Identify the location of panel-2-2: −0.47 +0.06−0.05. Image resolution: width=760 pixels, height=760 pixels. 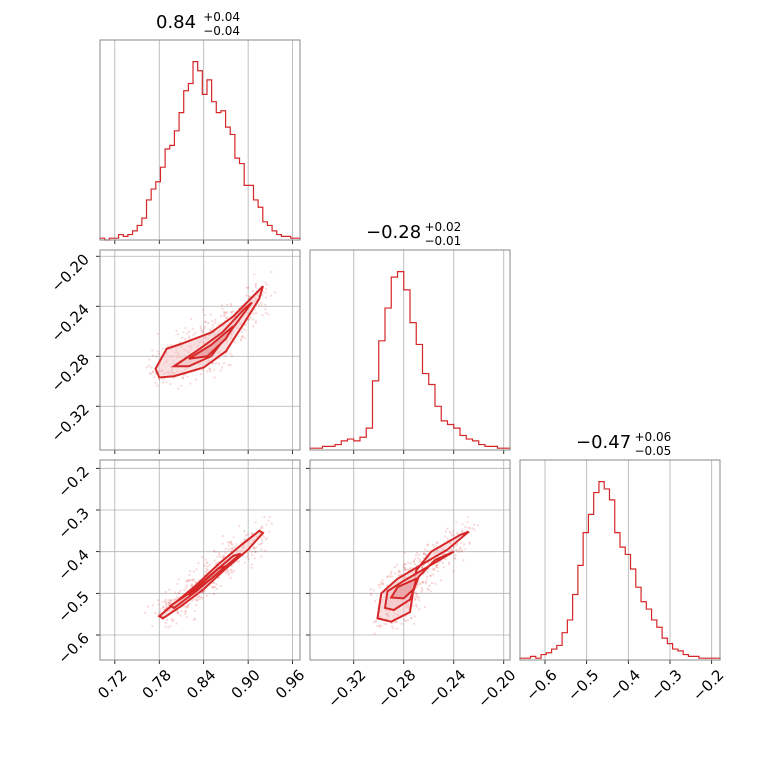
(620, 547).